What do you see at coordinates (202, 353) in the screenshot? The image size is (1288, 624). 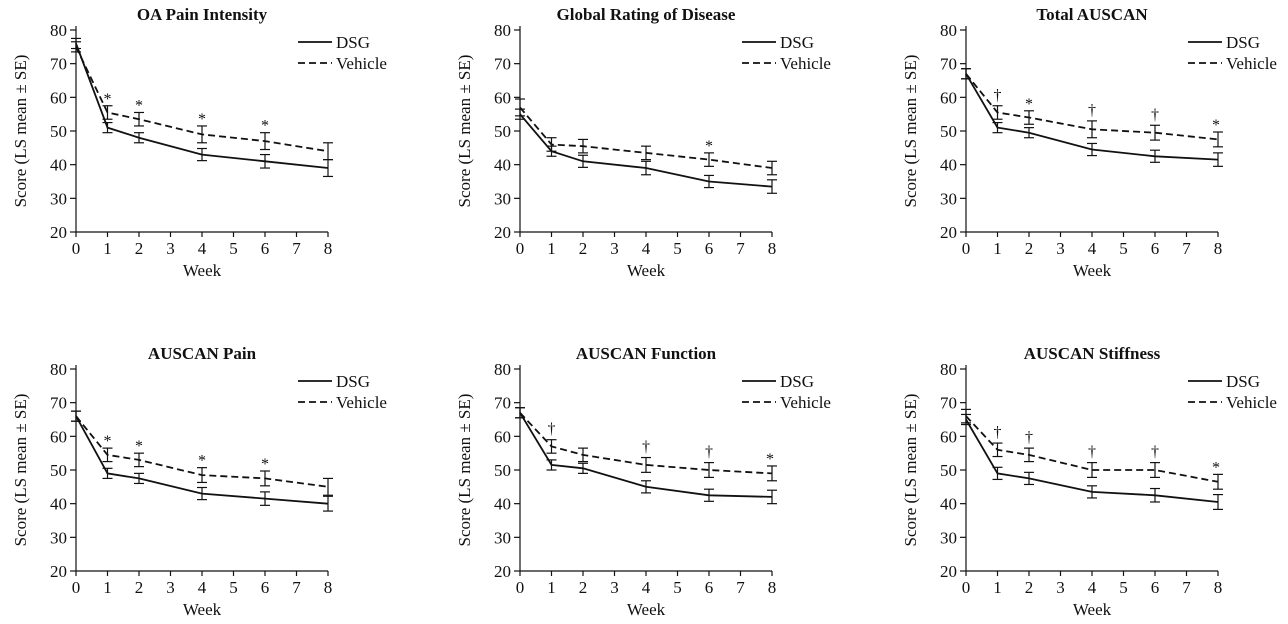 I see `chart-title: AUSCAN Pain` at bounding box center [202, 353].